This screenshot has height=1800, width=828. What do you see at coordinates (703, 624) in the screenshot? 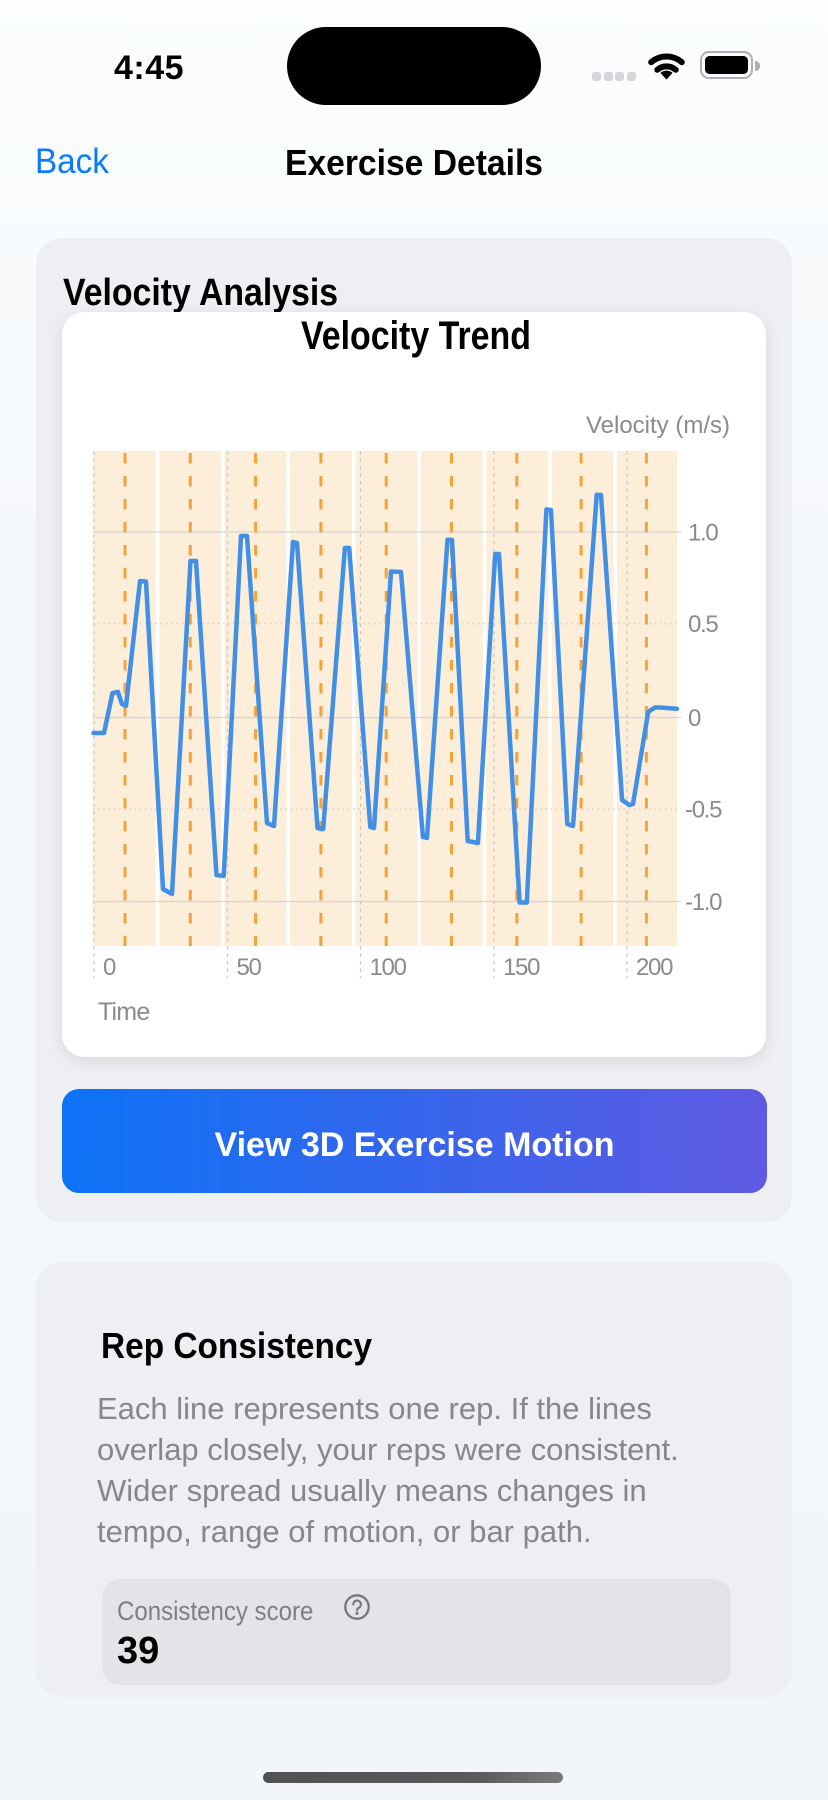
I see `svg-text: 0.5` at bounding box center [703, 624].